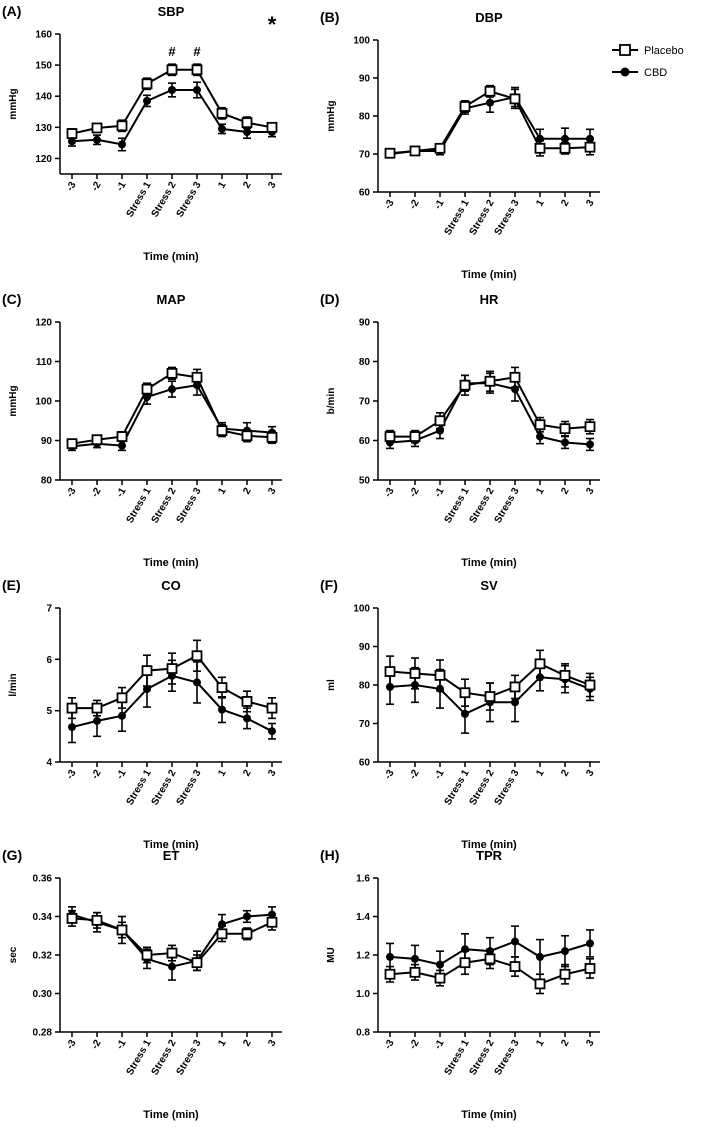  Describe the element at coordinates (655, 73) in the screenshot. I see `legend-cbd-label: CBD` at that location.